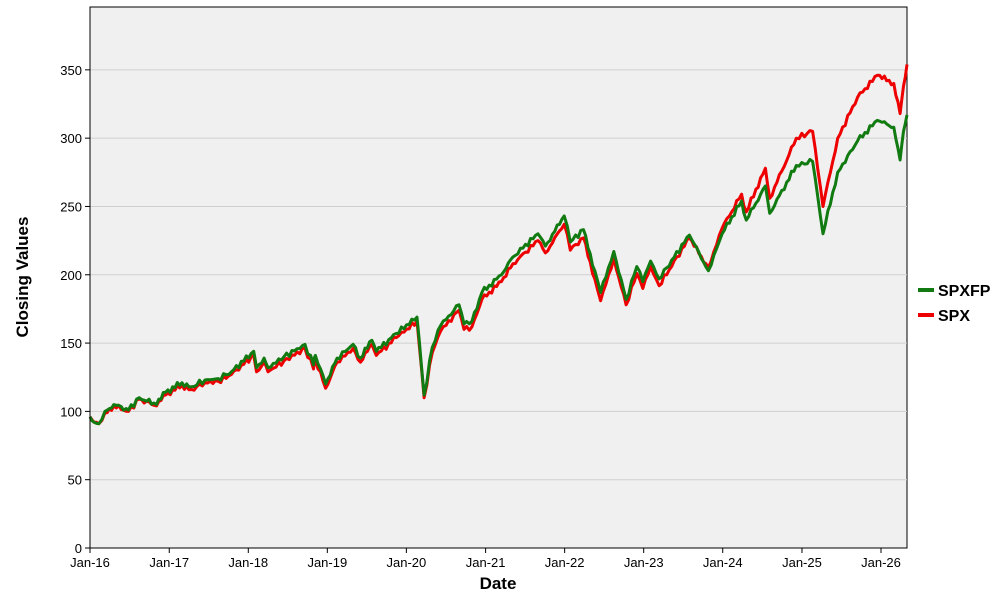 This screenshot has width=1000, height=600. What do you see at coordinates (486, 562) in the screenshot?
I see `x-tick-label-5: Jan-21` at bounding box center [486, 562].